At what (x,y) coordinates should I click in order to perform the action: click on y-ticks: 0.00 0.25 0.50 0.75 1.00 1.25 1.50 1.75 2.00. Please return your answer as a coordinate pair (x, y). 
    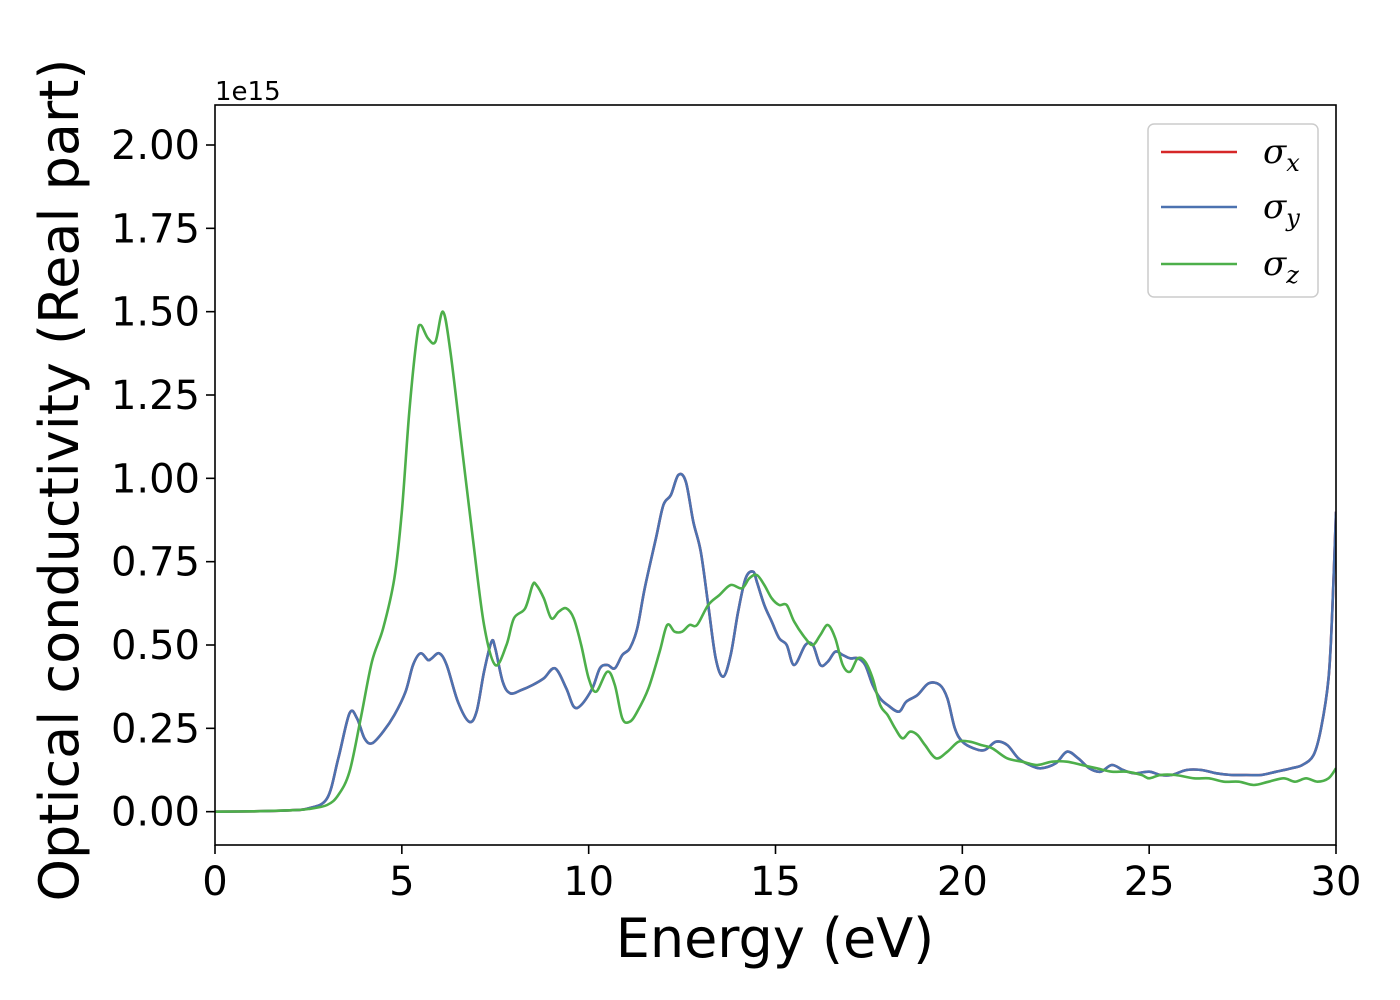
    Looking at the image, I should click on (163, 479).